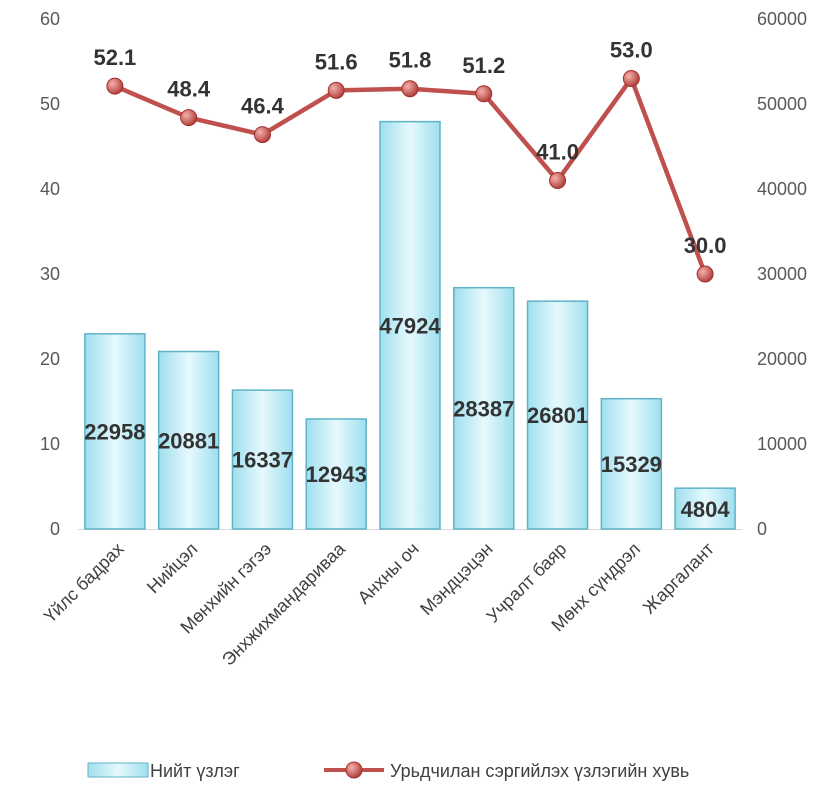 The height and width of the screenshot is (794, 829). Describe the element at coordinates (118, 770) in the screenshot. I see `legend-bar-swatch` at that location.